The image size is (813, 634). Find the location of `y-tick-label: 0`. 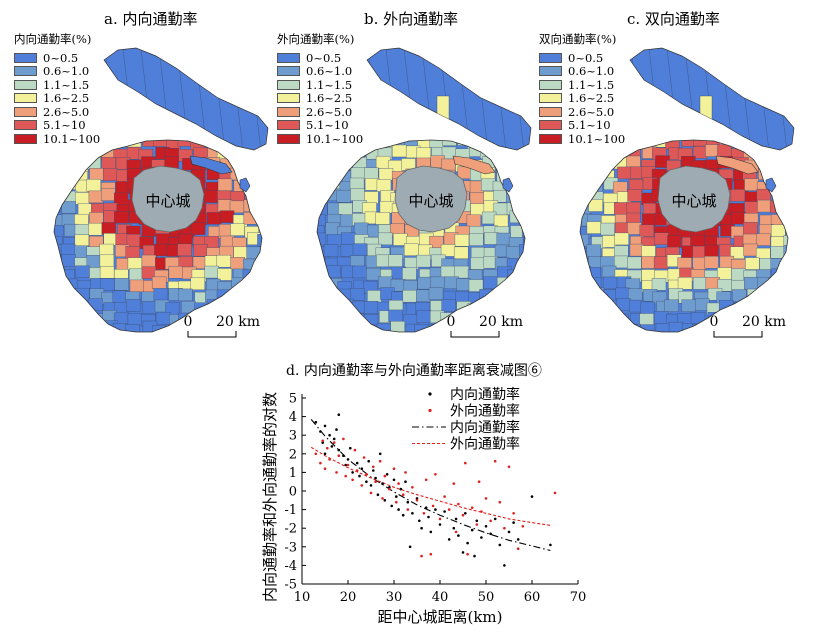

y-tick-label: 0 is located at coordinates (293, 492).